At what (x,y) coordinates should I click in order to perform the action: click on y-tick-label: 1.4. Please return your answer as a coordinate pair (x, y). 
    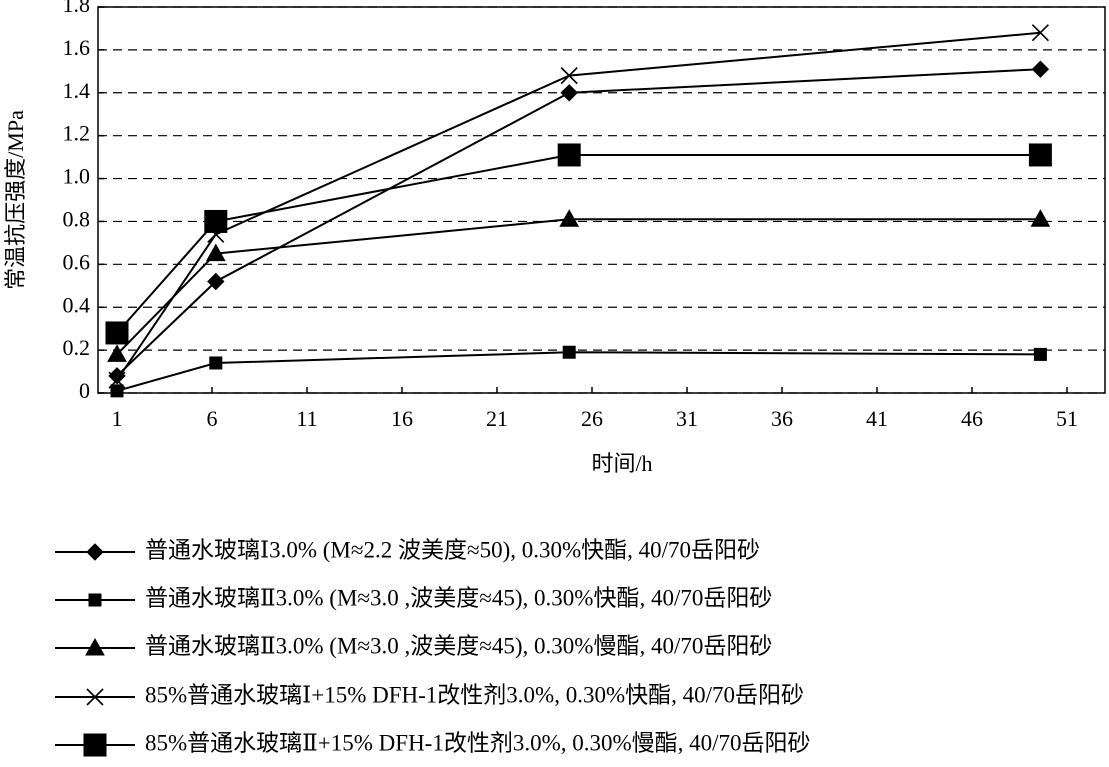
    Looking at the image, I should click on (77, 90).